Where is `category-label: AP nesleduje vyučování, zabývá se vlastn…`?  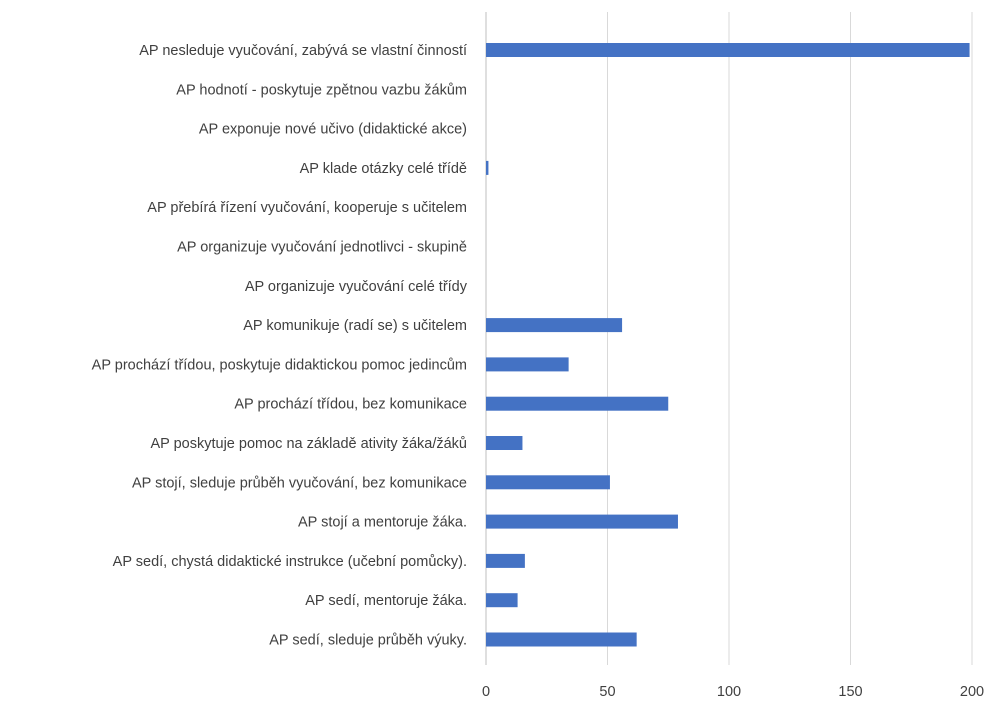
category-label: AP nesleduje vyučování, zabývá se vlastn… is located at coordinates (303, 51).